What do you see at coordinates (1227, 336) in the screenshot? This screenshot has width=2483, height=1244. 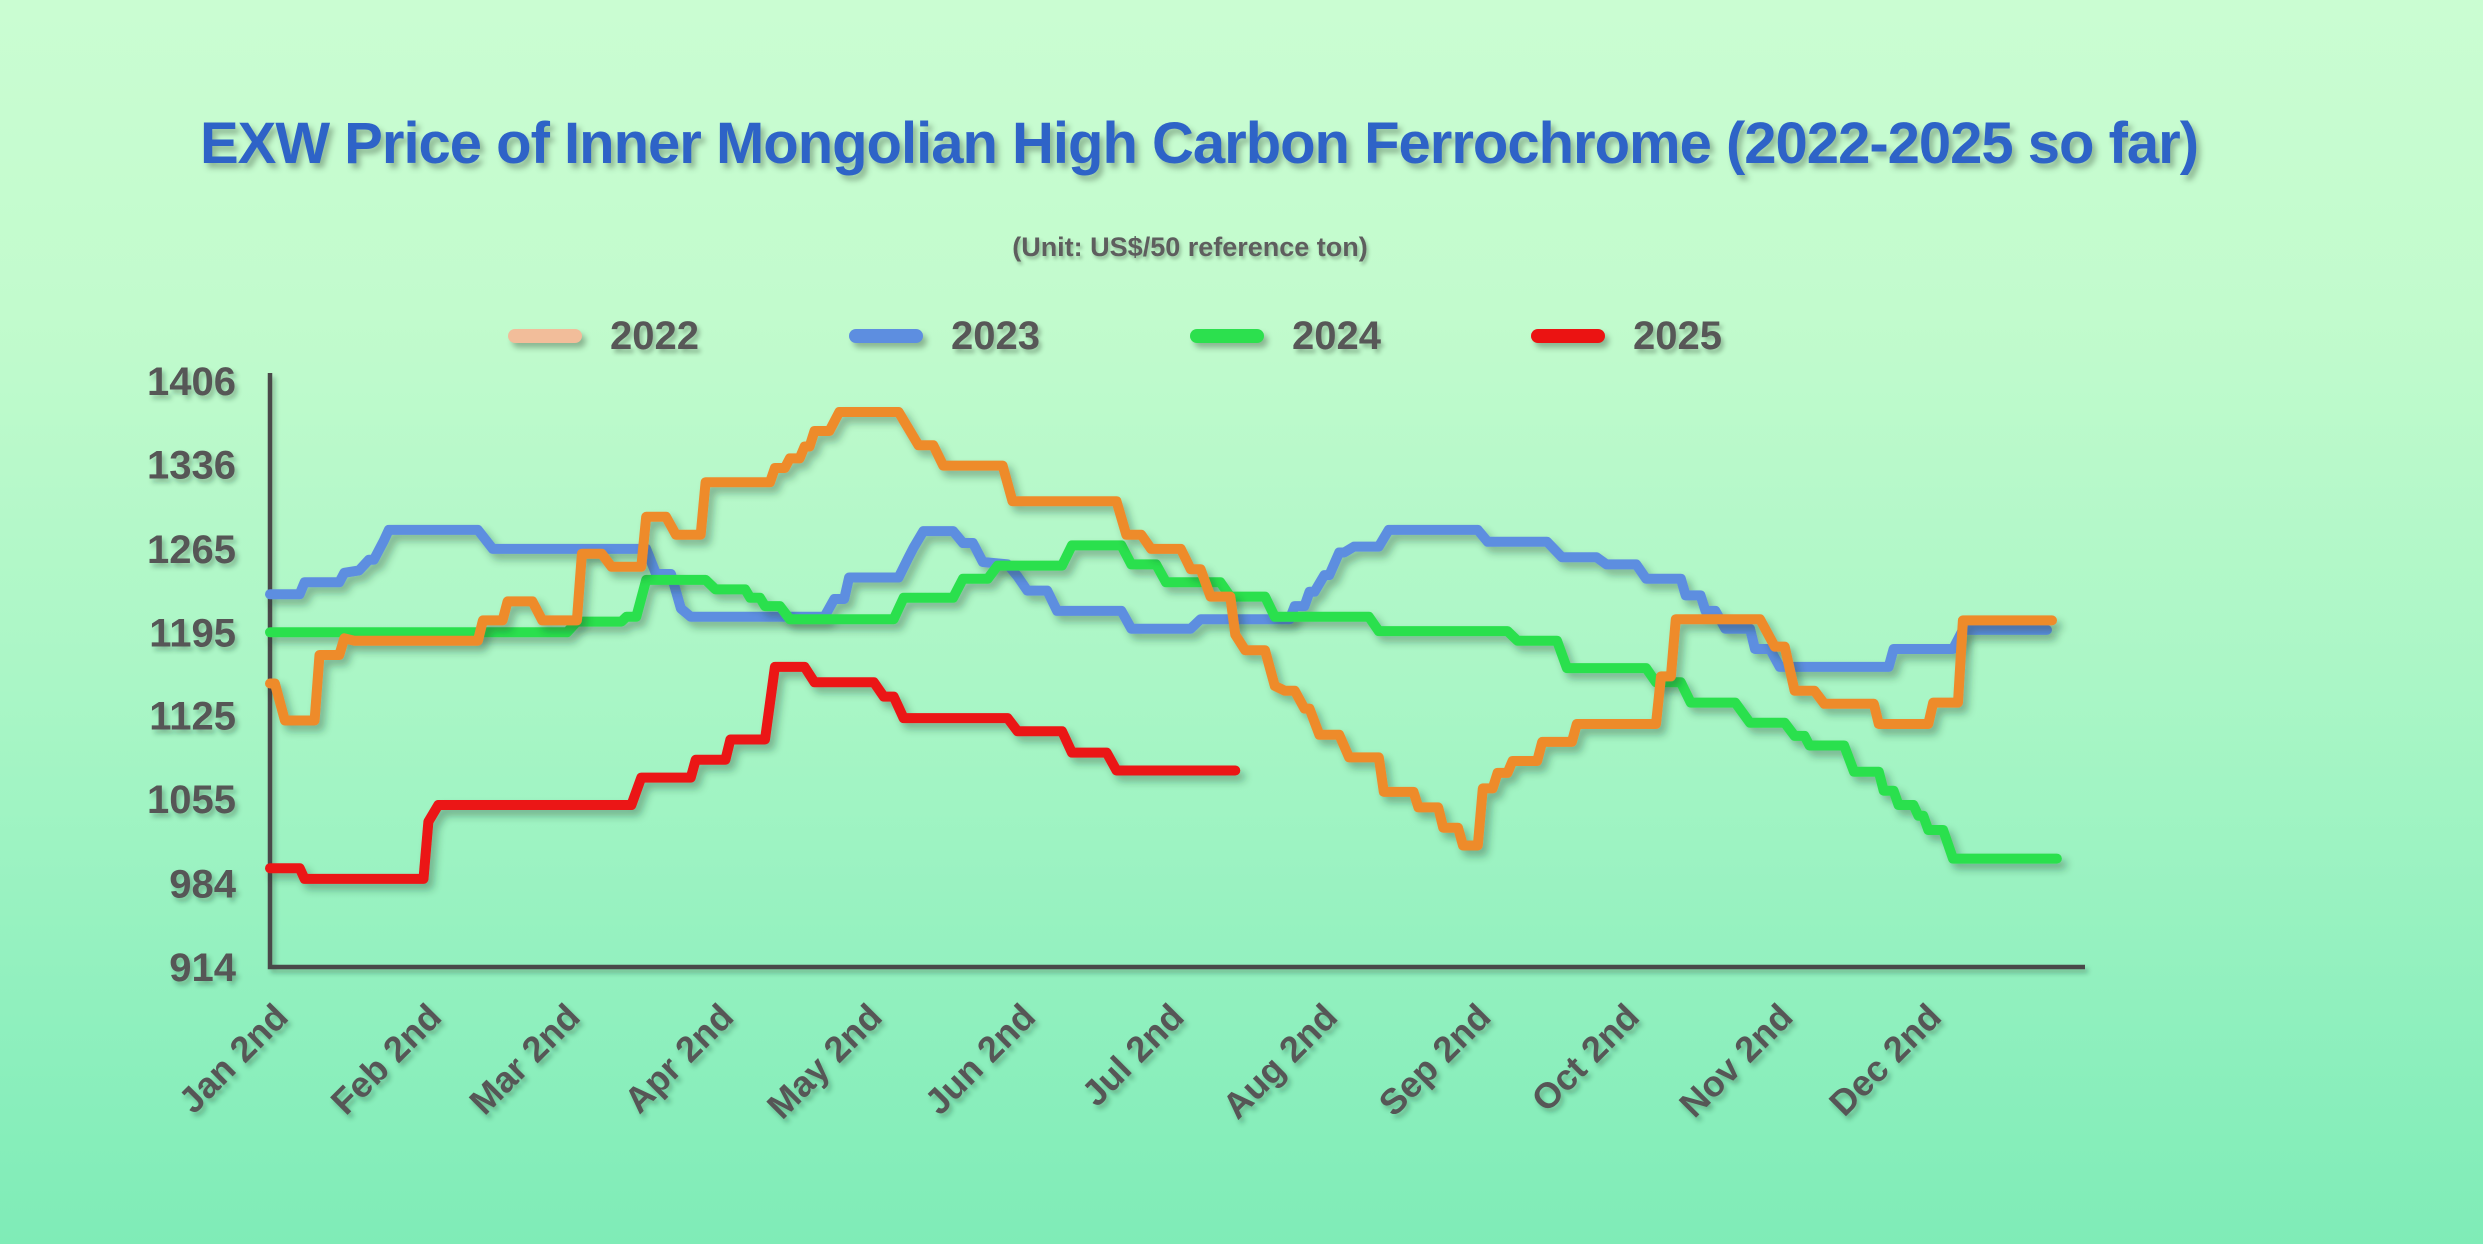 I see `legend-swatch-2024` at bounding box center [1227, 336].